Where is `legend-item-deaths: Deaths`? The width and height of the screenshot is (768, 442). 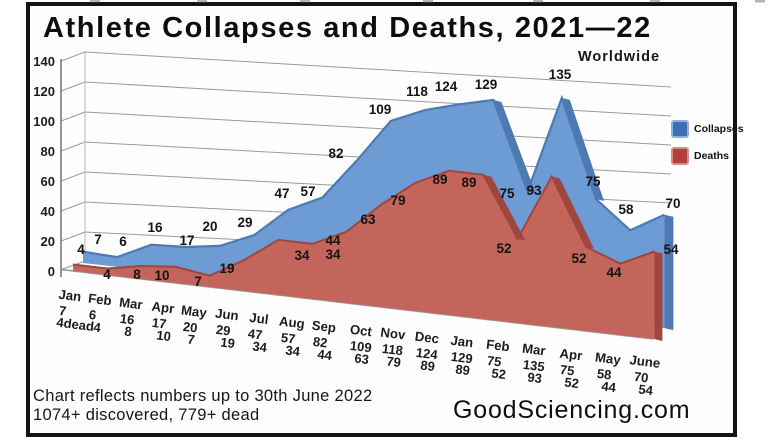 legend-item-deaths: Deaths is located at coordinates (707, 156).